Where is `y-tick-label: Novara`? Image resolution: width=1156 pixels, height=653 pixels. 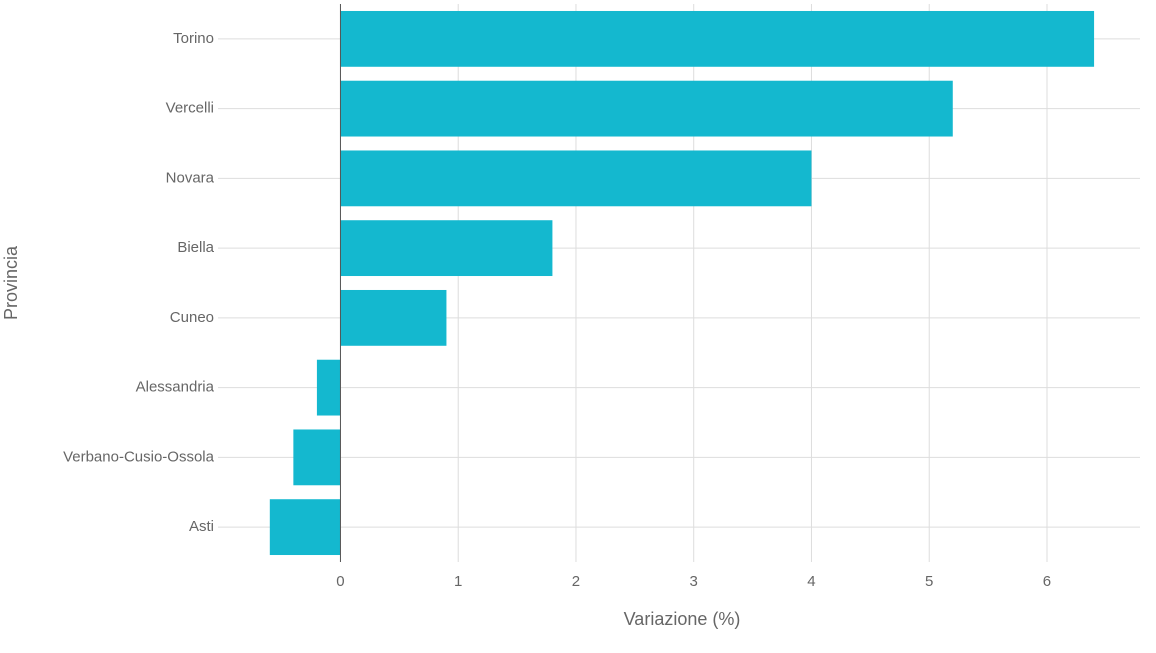
y-tick-label: Novara is located at coordinates (190, 177).